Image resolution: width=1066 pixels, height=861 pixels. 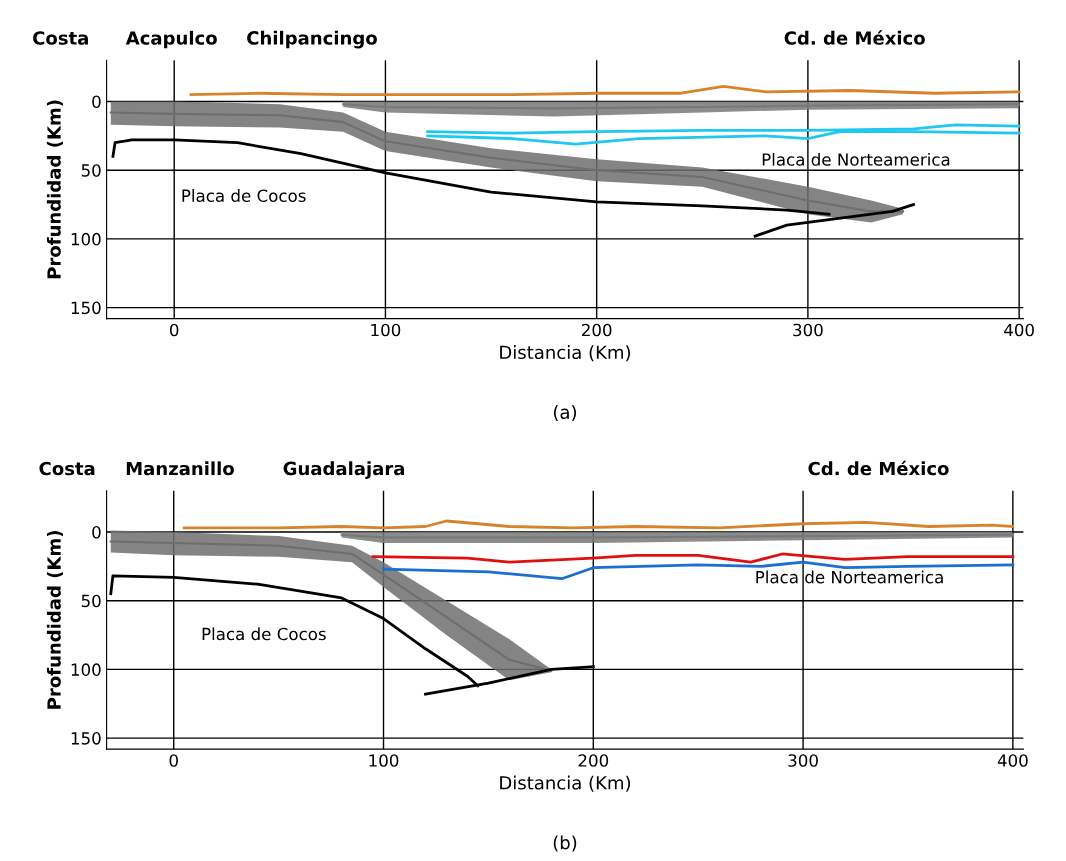 What do you see at coordinates (344, 470) in the screenshot?
I see `text: Guadalajara` at bounding box center [344, 470].